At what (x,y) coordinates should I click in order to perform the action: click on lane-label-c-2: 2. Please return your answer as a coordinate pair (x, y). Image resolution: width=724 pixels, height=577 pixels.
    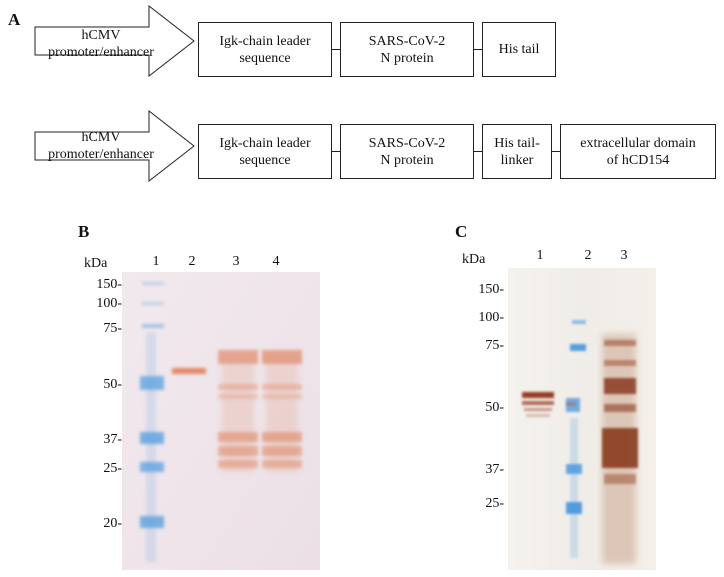
    Looking at the image, I should click on (588, 255).